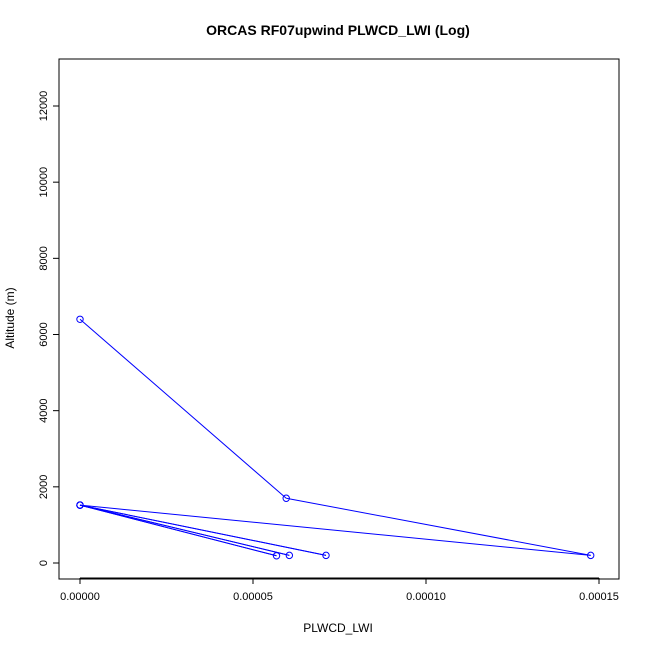 This screenshot has height=650, width=650. Describe the element at coordinates (44, 106) in the screenshot. I see `y-tick-label: 12000` at that location.